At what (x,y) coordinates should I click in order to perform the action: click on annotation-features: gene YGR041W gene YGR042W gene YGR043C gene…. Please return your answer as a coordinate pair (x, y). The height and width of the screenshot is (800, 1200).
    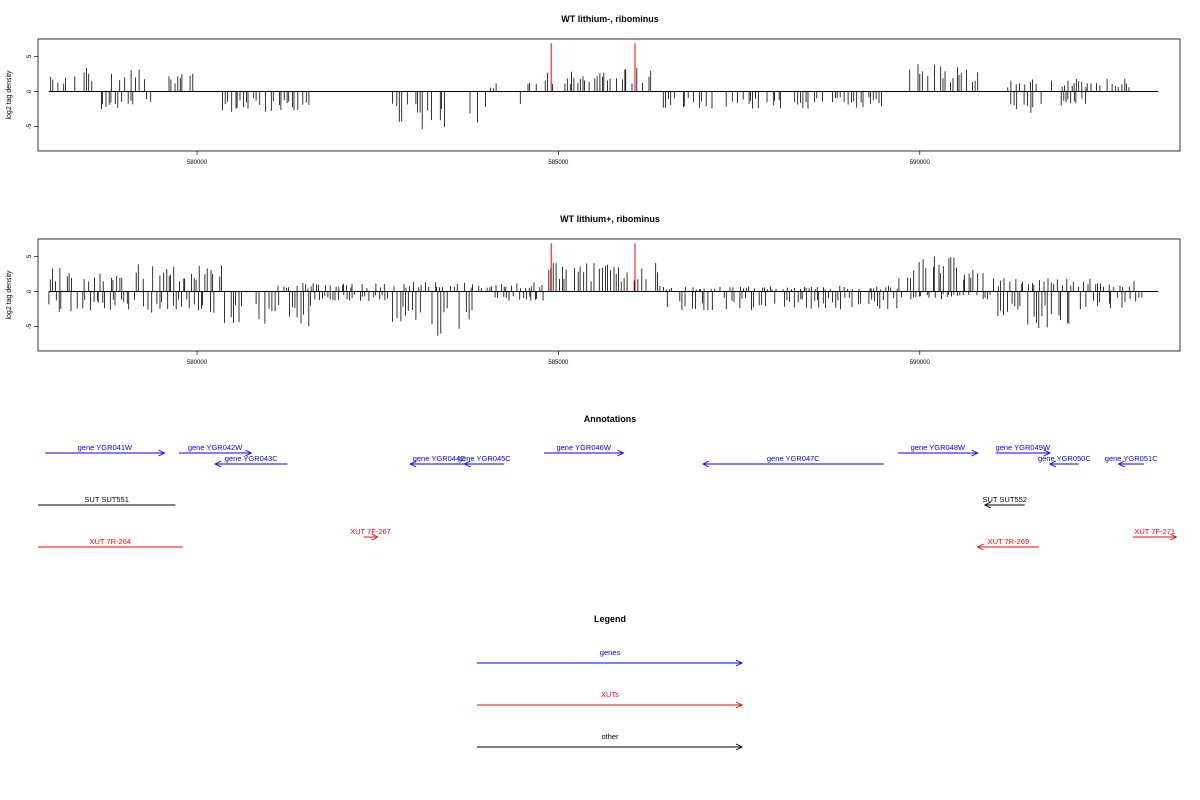
    Looking at the image, I should click on (608, 497).